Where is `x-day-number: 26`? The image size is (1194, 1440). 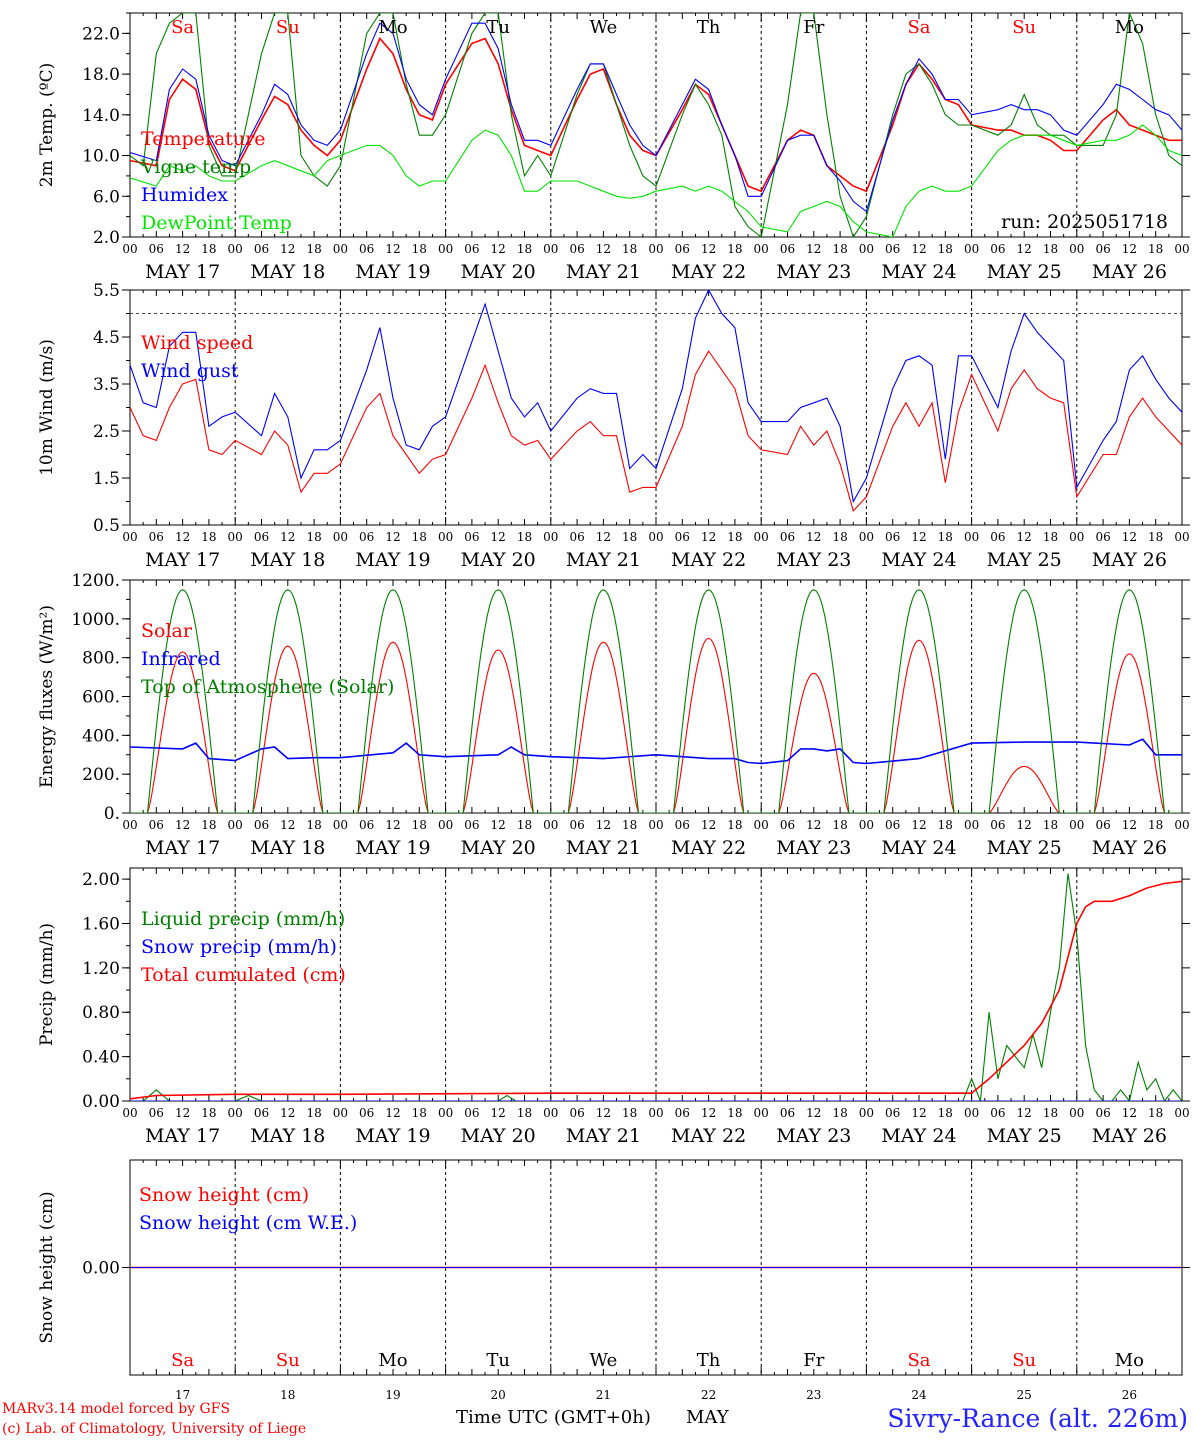 x-day-number: 26 is located at coordinates (1129, 1395).